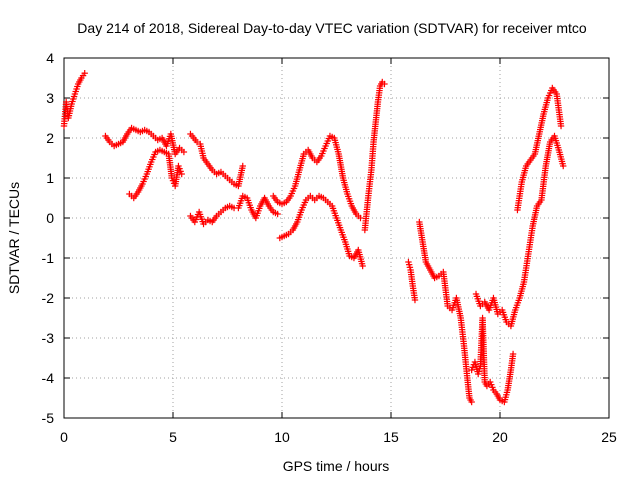 This screenshot has height=480, width=640. I want to click on y-tick-label: 3, so click(50, 98).